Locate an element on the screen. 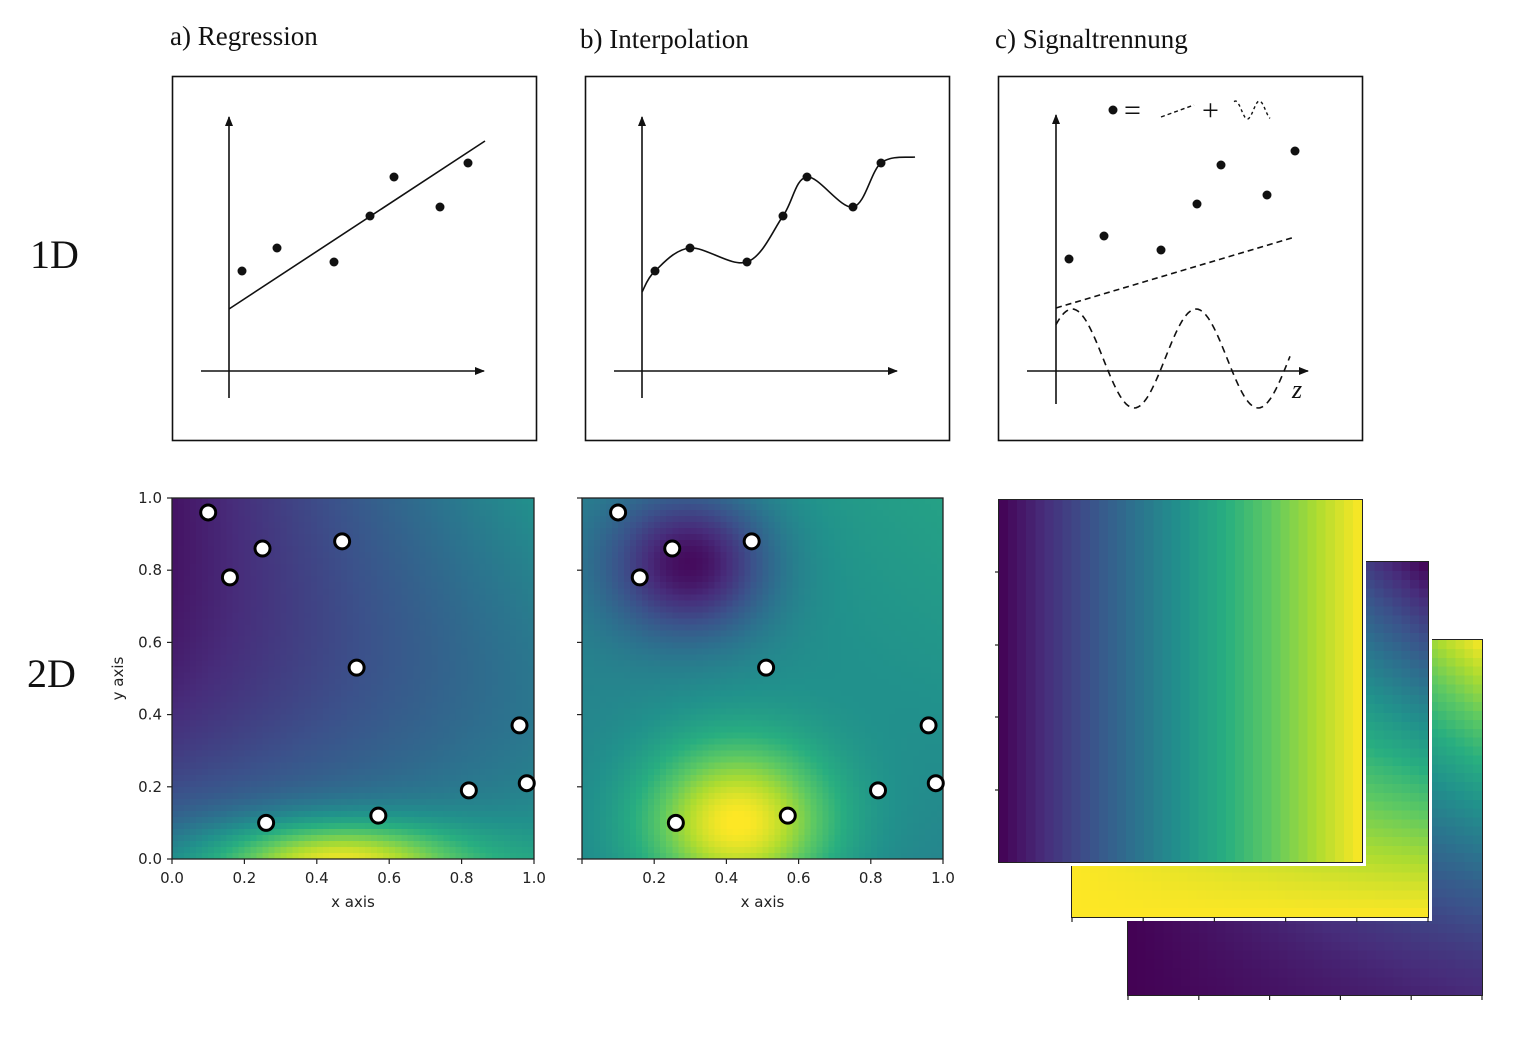  signal-layer-front is located at coordinates (1180, 681).